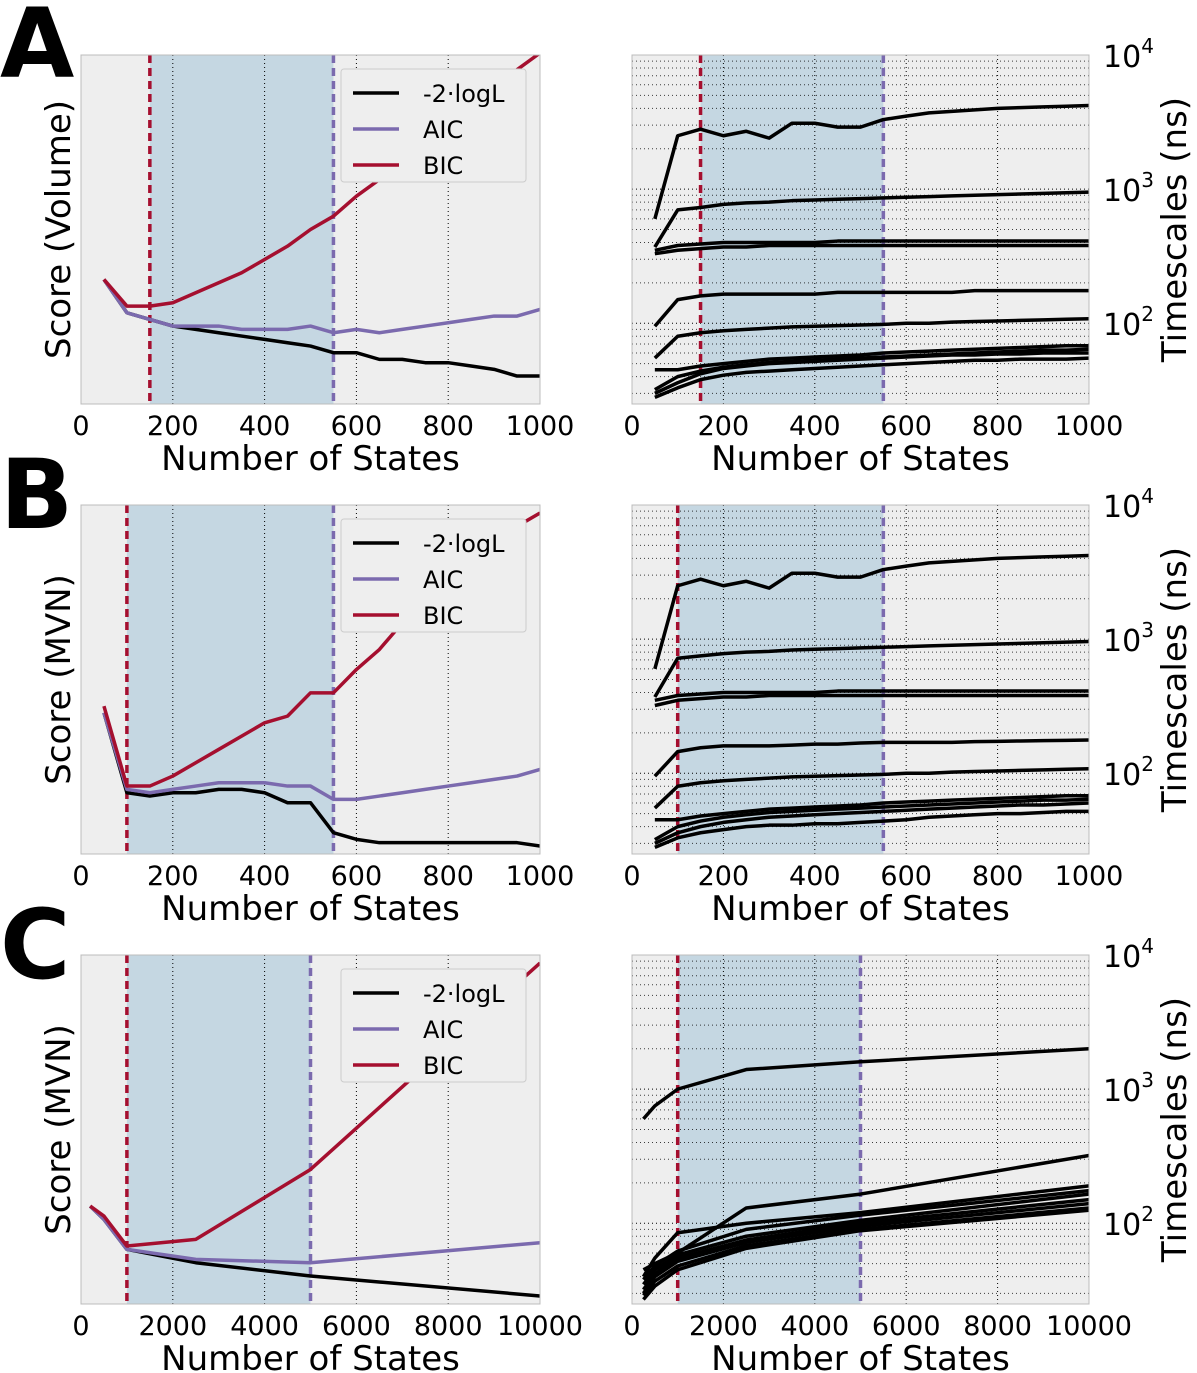 The width and height of the screenshot is (1197, 1373). I want to click on panel-letter-b: B, so click(36, 495).